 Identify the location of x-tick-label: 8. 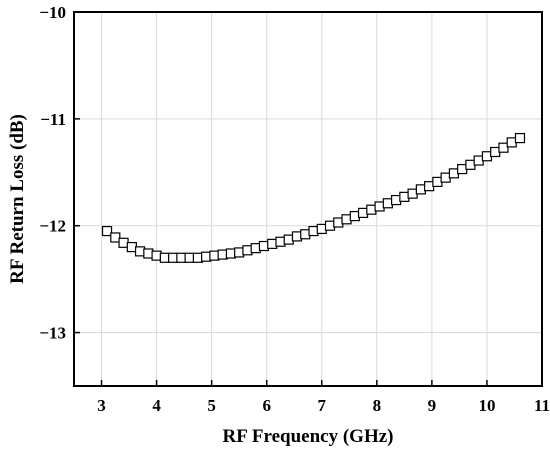
(377, 405).